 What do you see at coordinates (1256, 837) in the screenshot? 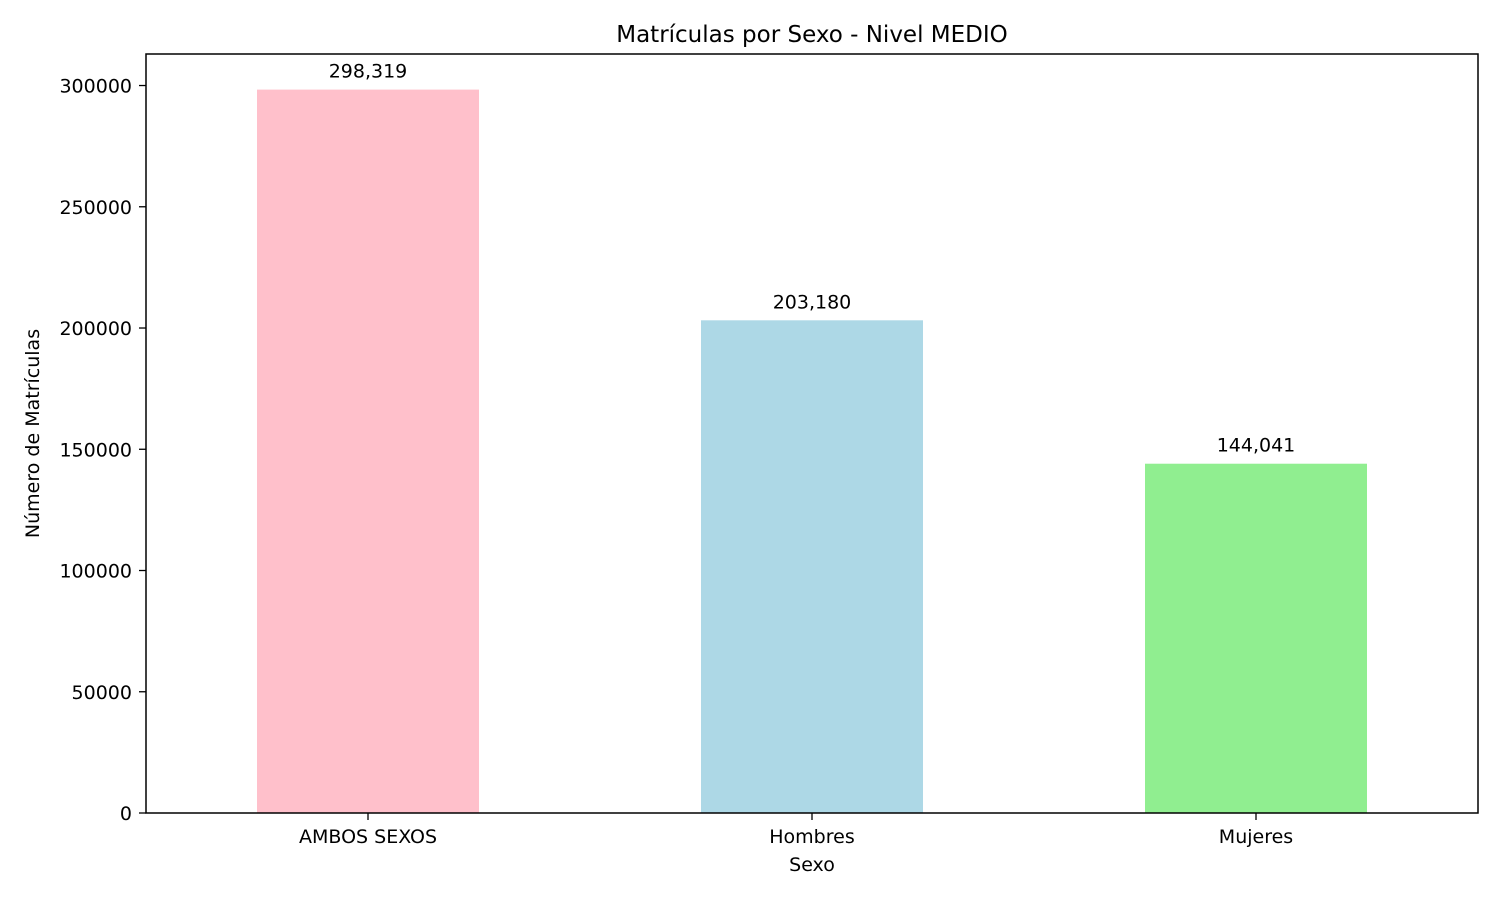
I see `x-tick-label: Mujeres` at bounding box center [1256, 837].